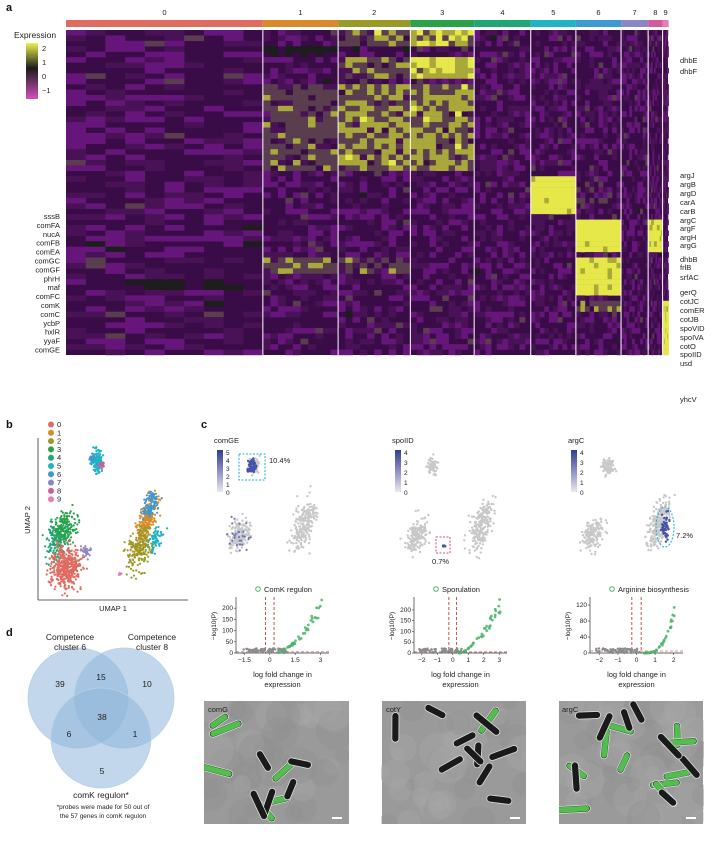  I want to click on right-gene-dhbF: dhbF, so click(689, 71).